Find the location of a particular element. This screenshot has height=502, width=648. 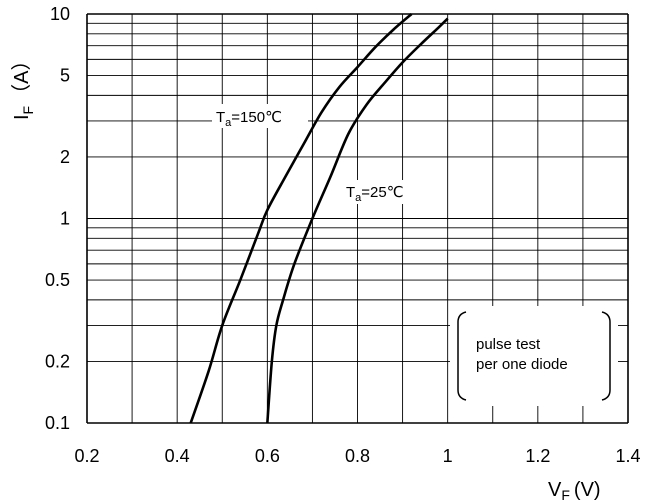

series-label-25c: Ta=25℃ is located at coordinates (375, 194).